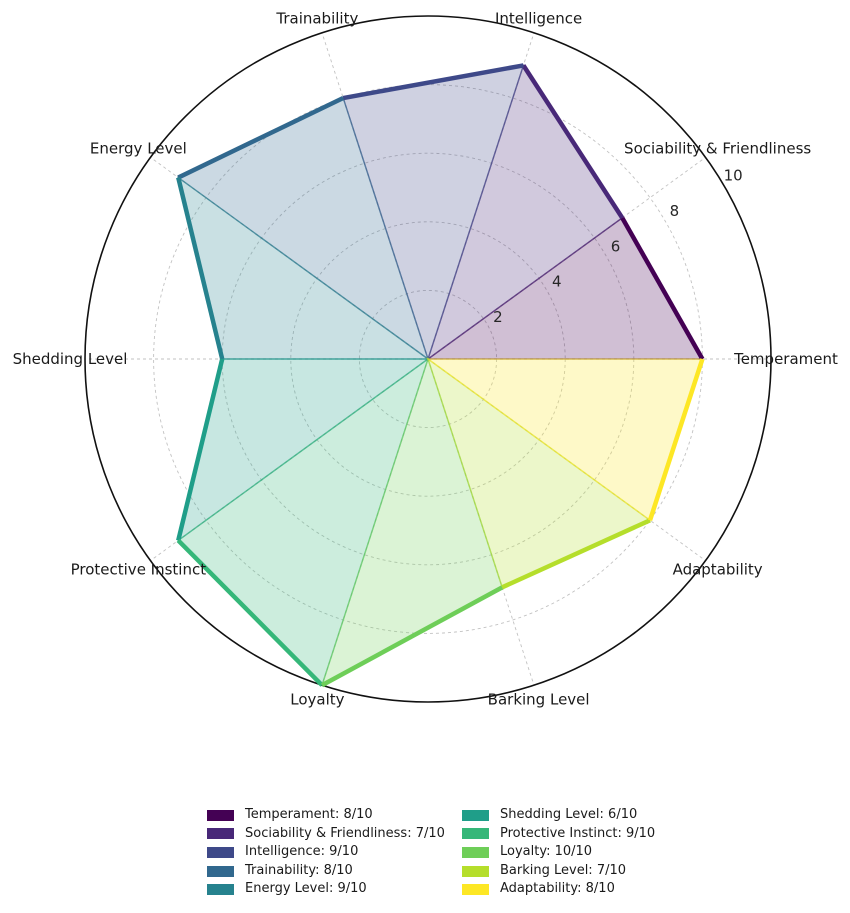 This screenshot has height=913, width=850. Describe the element at coordinates (138, 149) in the screenshot. I see `axis-label-energy-level: Energy Level` at that location.